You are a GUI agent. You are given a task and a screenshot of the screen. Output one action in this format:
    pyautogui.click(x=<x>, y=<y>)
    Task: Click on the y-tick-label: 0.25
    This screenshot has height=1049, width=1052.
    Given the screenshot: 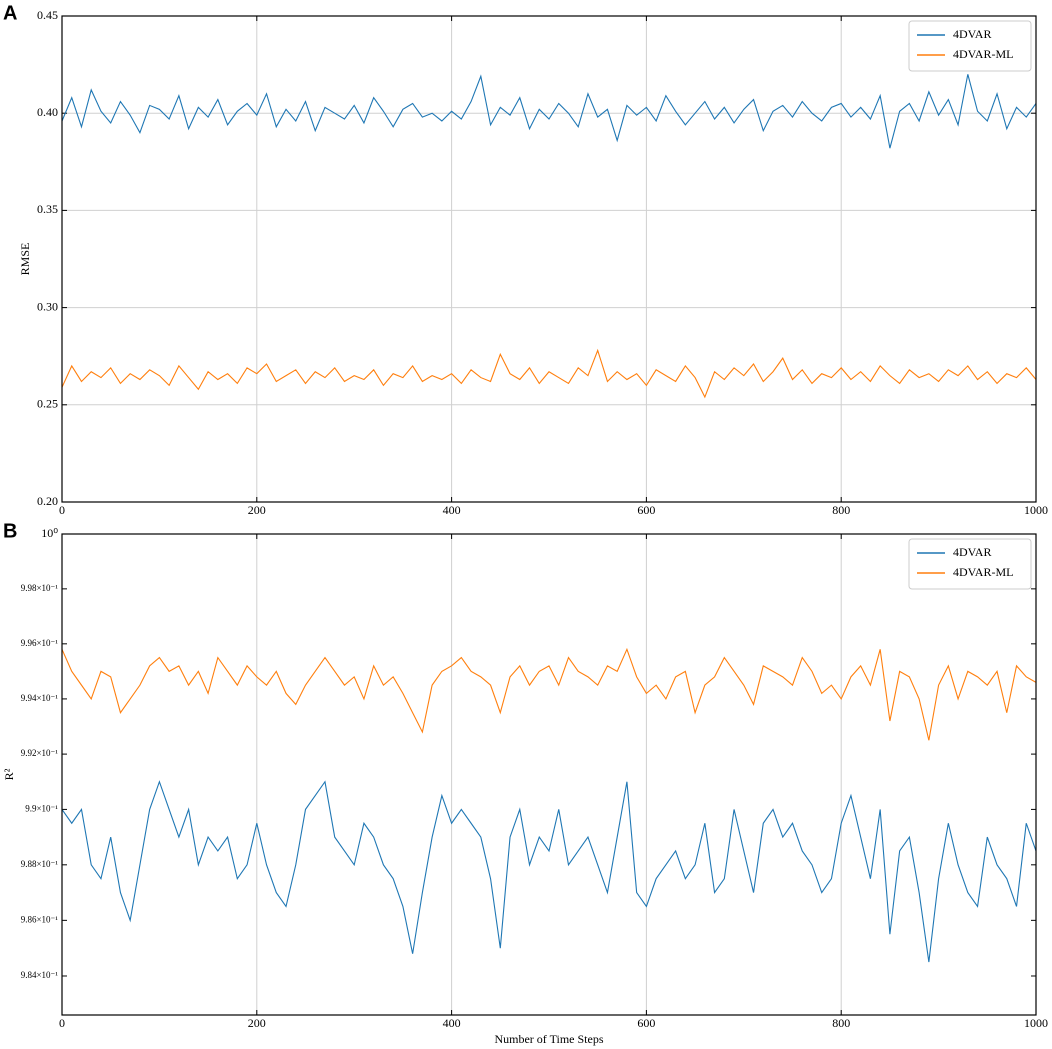 What is the action you would take?
    pyautogui.click(x=47, y=404)
    